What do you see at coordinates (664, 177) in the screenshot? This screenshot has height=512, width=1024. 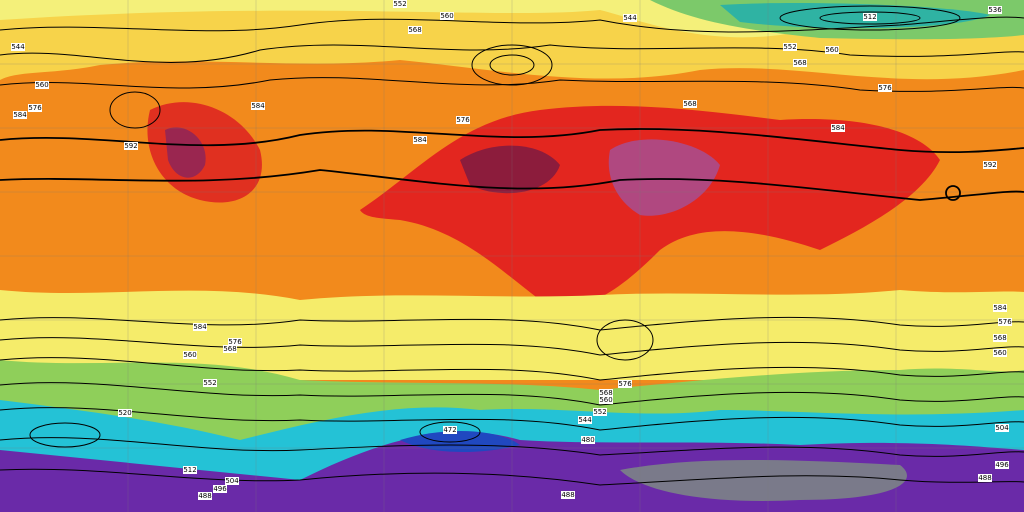 I see `heat-arabia-core` at bounding box center [664, 177].